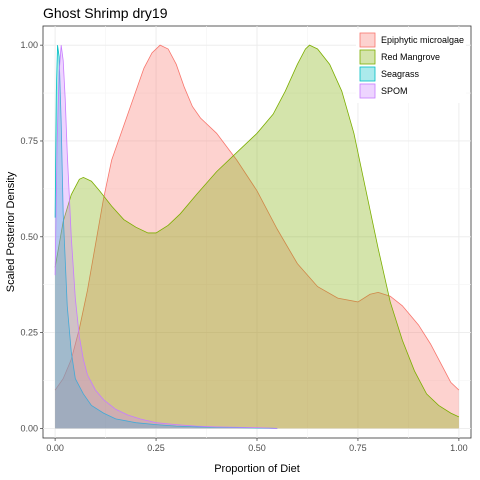 The width and height of the screenshot is (480, 480). I want to click on x-tick-label: 0.25, so click(156, 448).